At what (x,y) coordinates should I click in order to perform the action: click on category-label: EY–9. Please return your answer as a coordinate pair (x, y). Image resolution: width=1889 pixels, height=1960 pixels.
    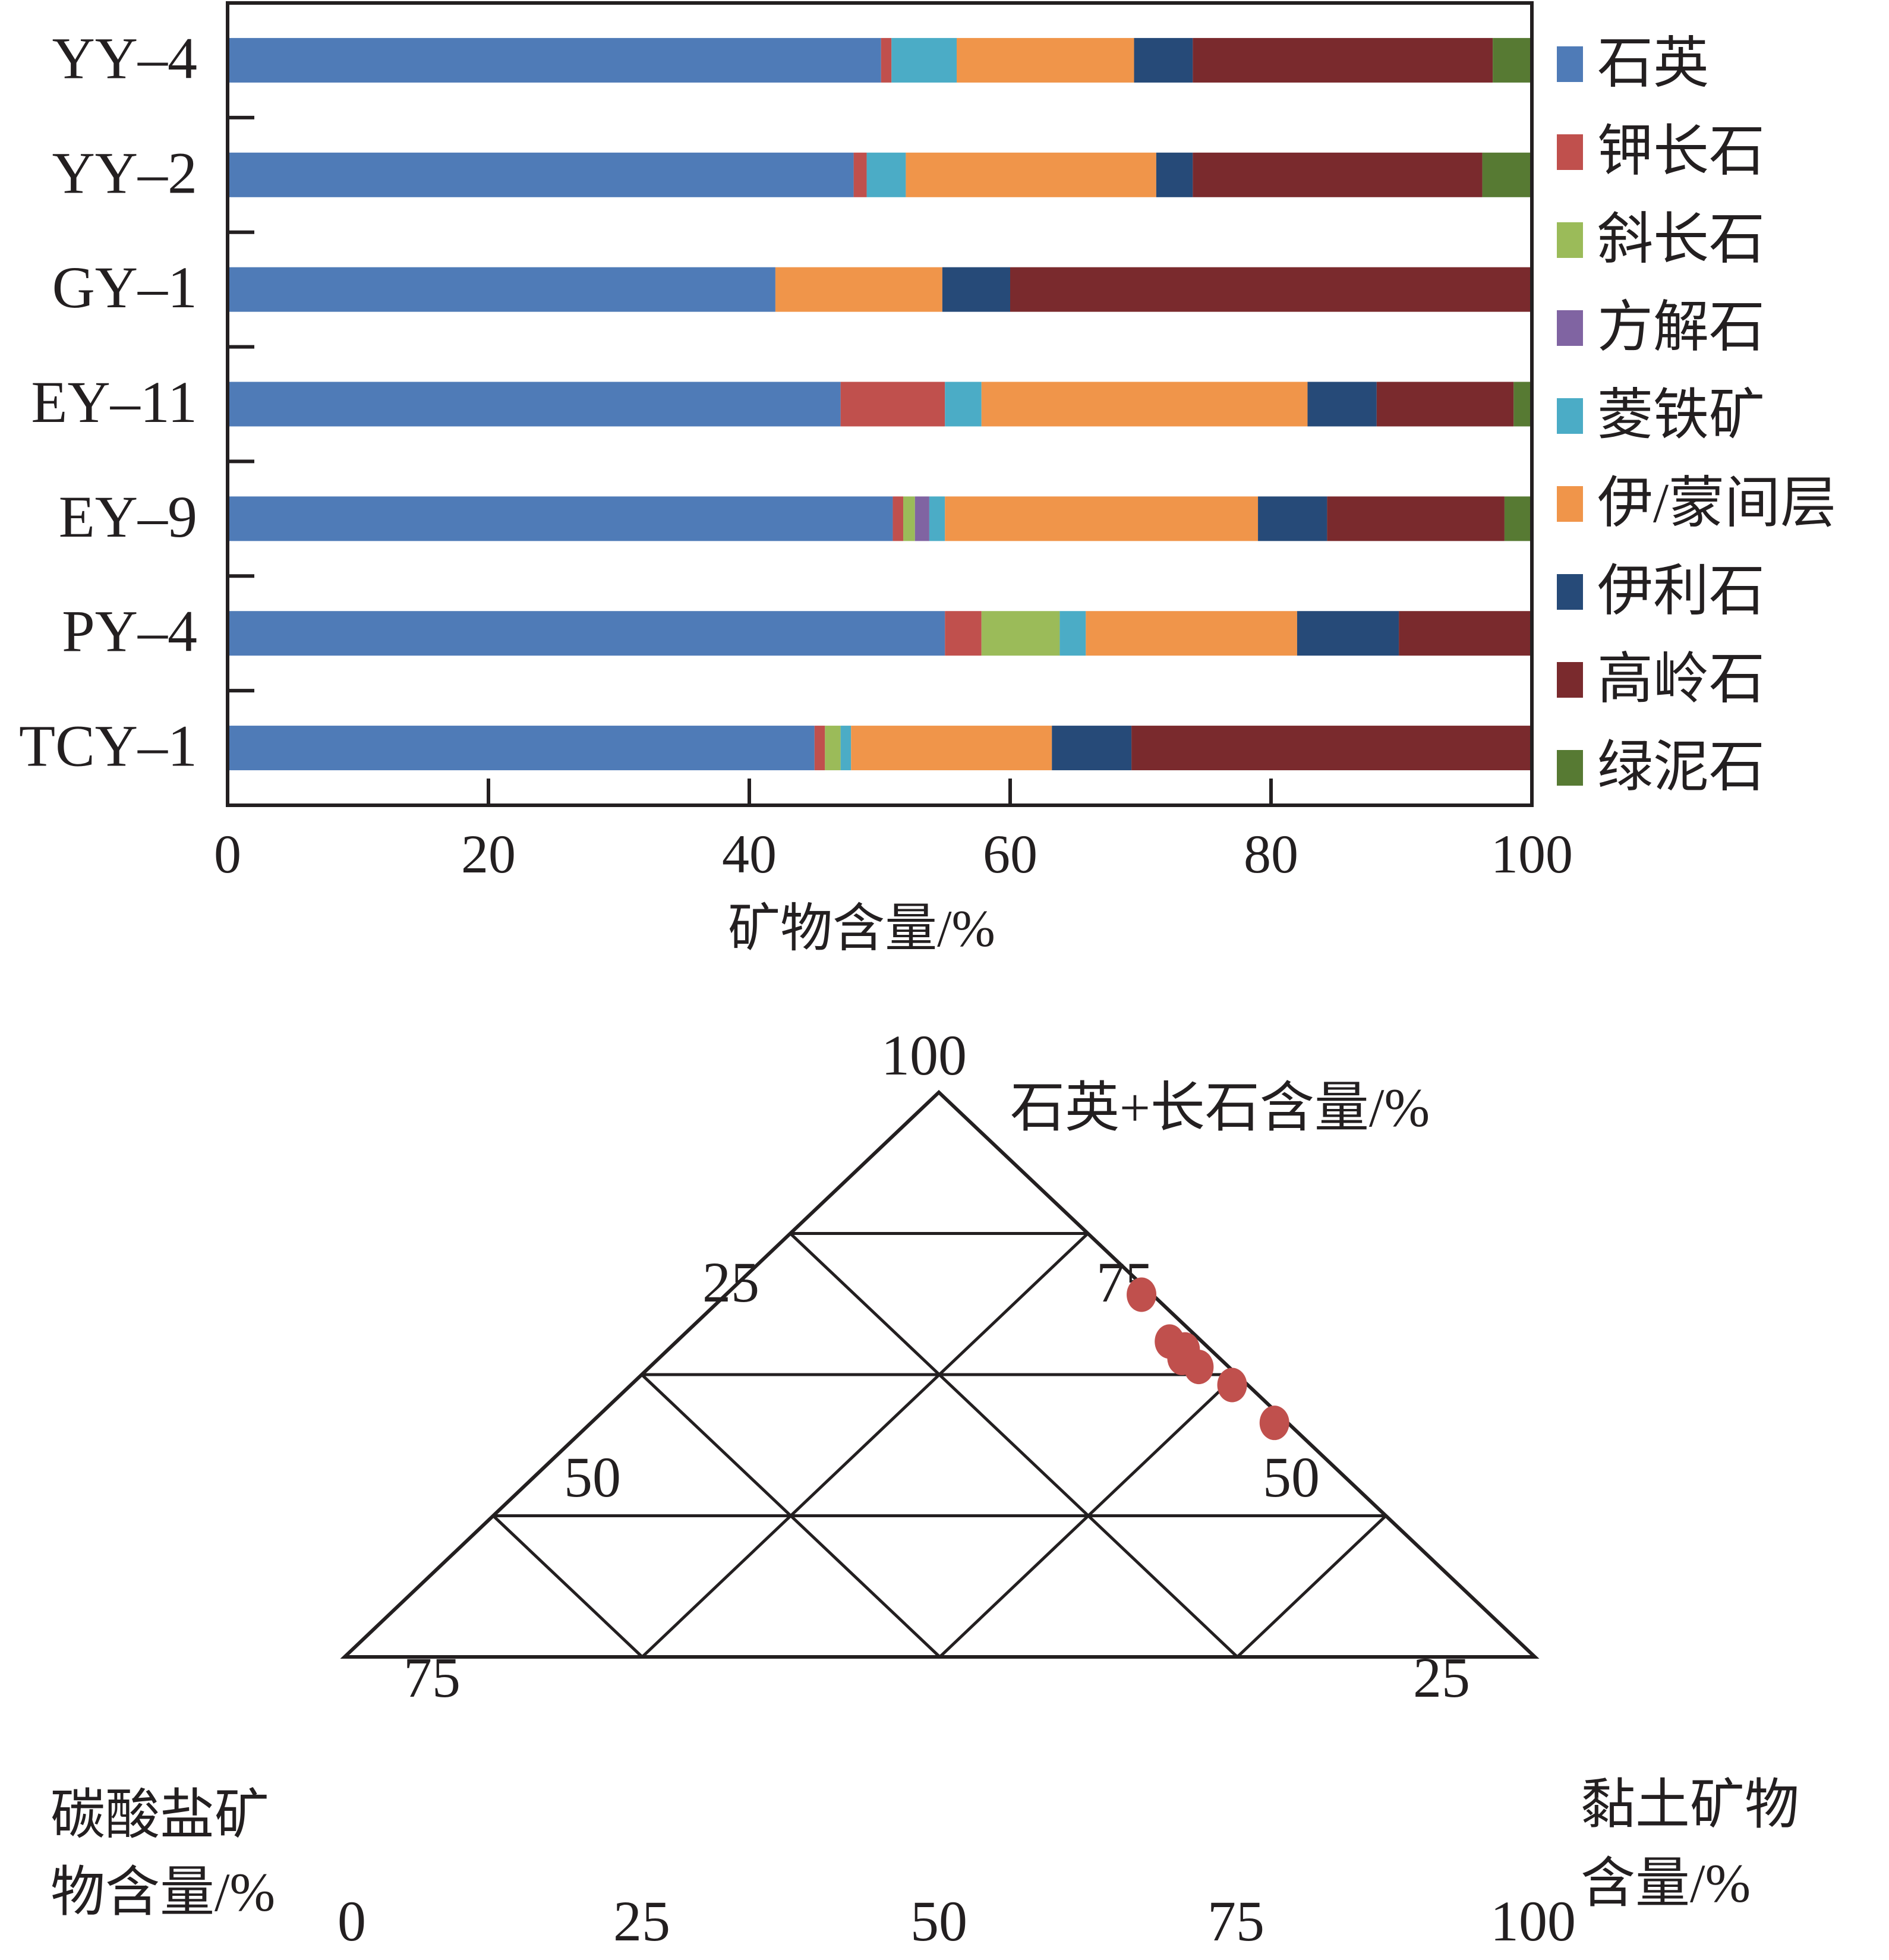
    Looking at the image, I should click on (128, 517).